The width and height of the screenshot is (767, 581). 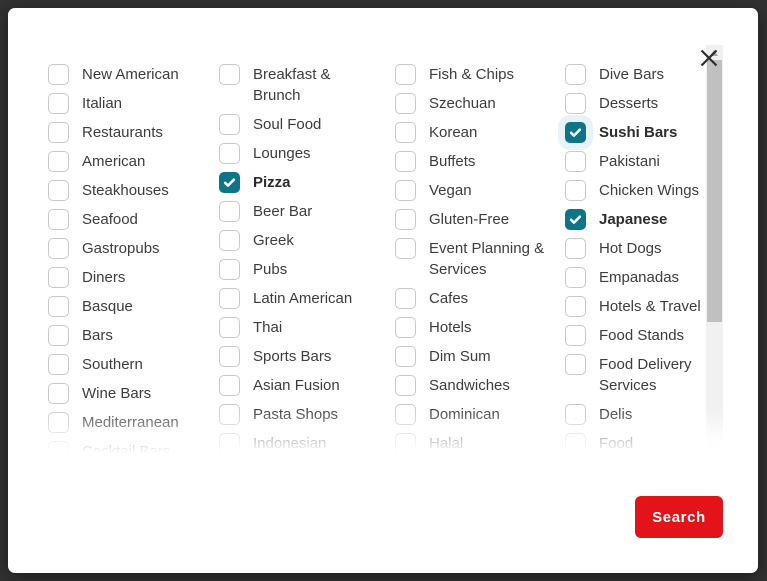 What do you see at coordinates (709, 58) in the screenshot?
I see `close-button` at bounding box center [709, 58].